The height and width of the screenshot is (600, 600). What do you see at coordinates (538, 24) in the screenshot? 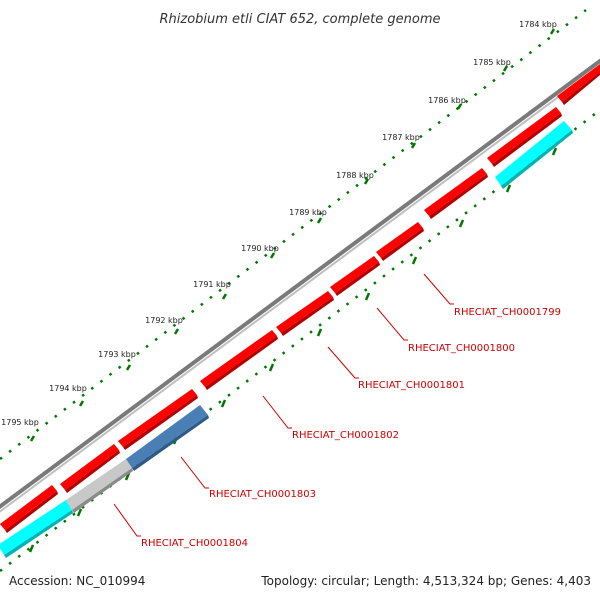
I see `scale-label: 1784 kbp` at bounding box center [538, 24].